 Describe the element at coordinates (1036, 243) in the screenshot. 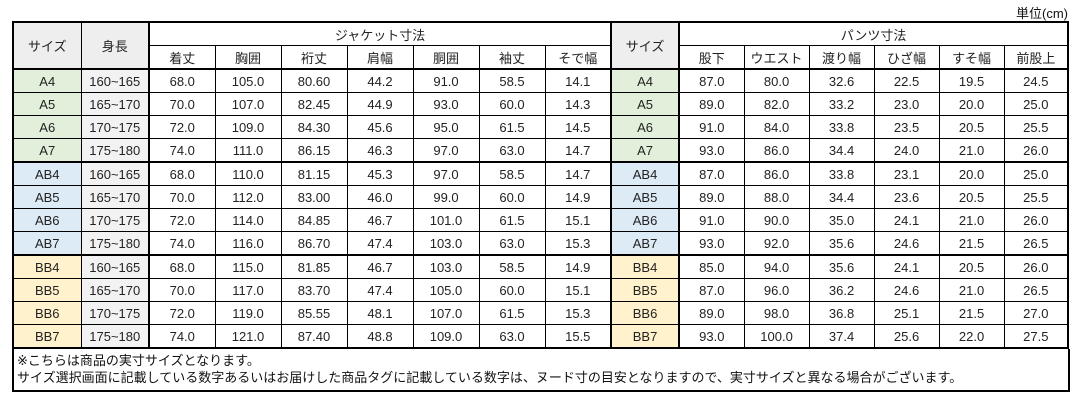

I see `pants-value-cell: 26.5` at that location.